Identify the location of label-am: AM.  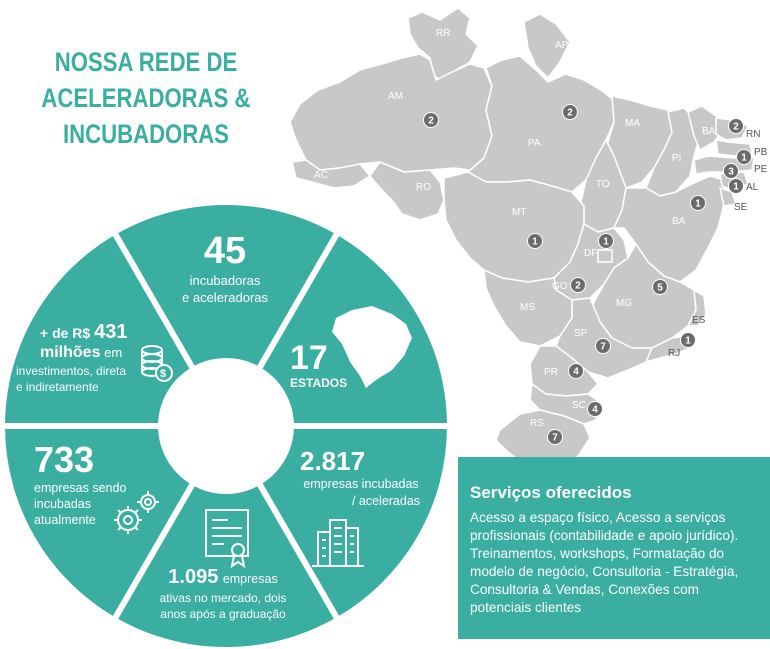
(395, 96).